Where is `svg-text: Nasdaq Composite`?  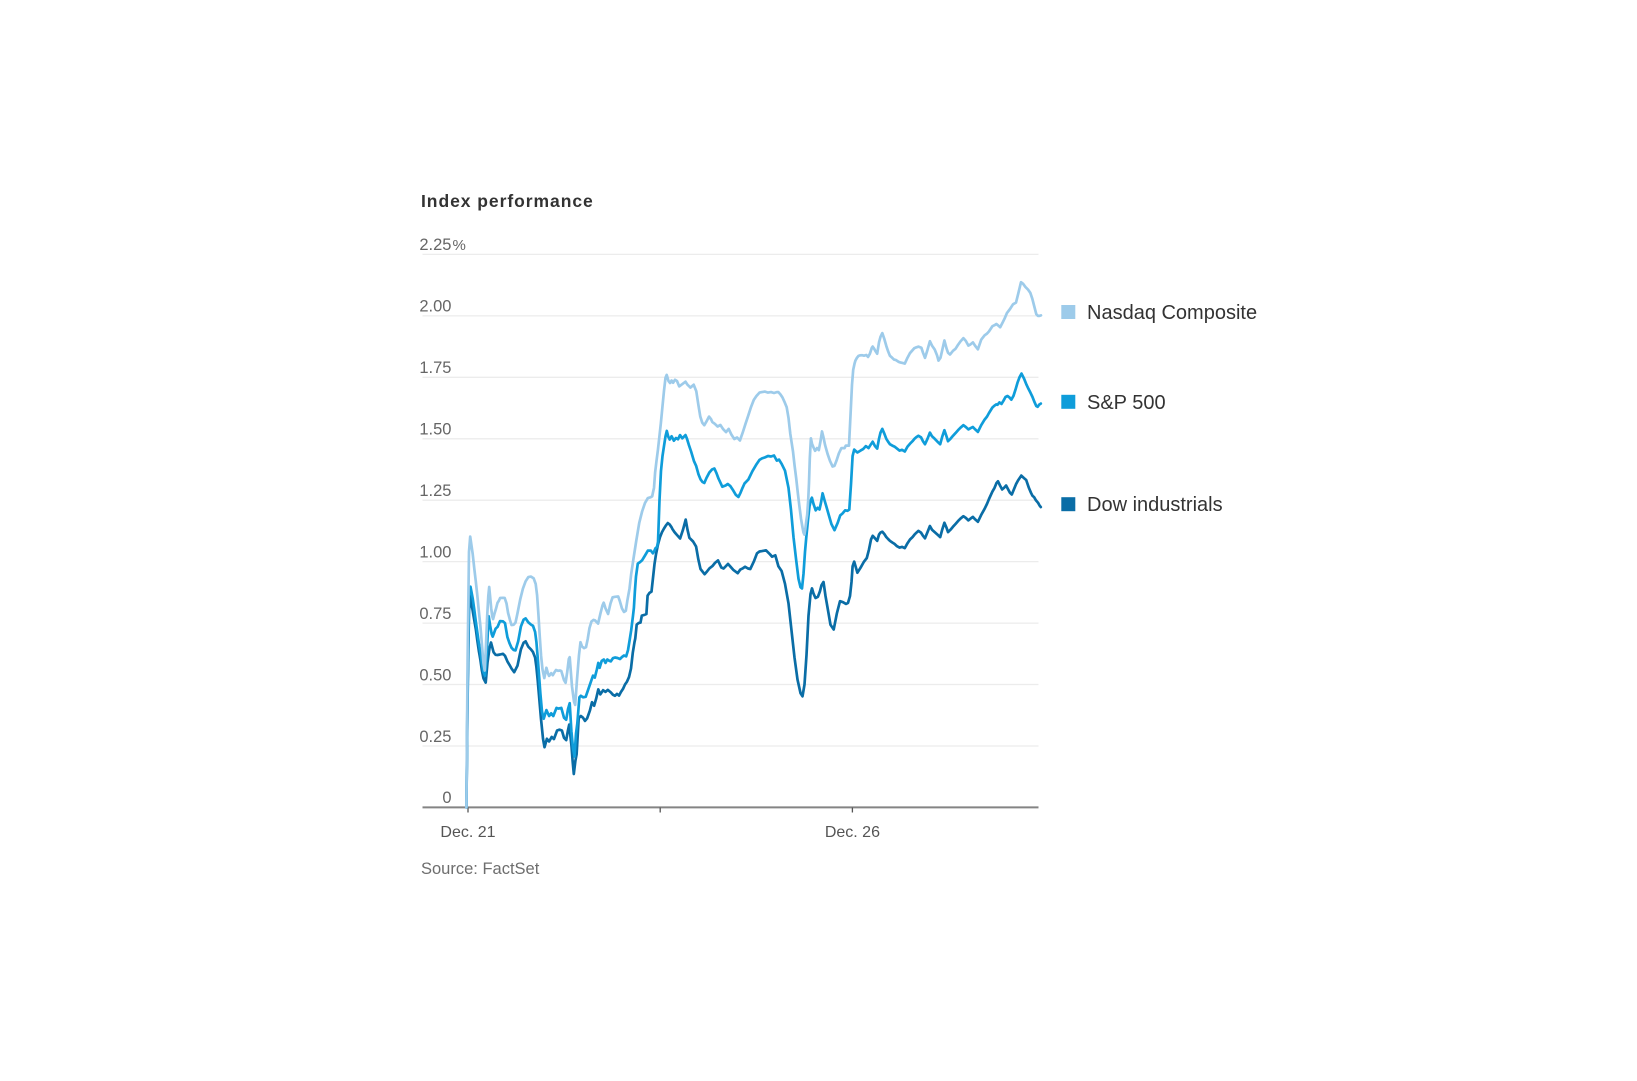
svg-text: Nasdaq Composite is located at coordinates (1172, 313).